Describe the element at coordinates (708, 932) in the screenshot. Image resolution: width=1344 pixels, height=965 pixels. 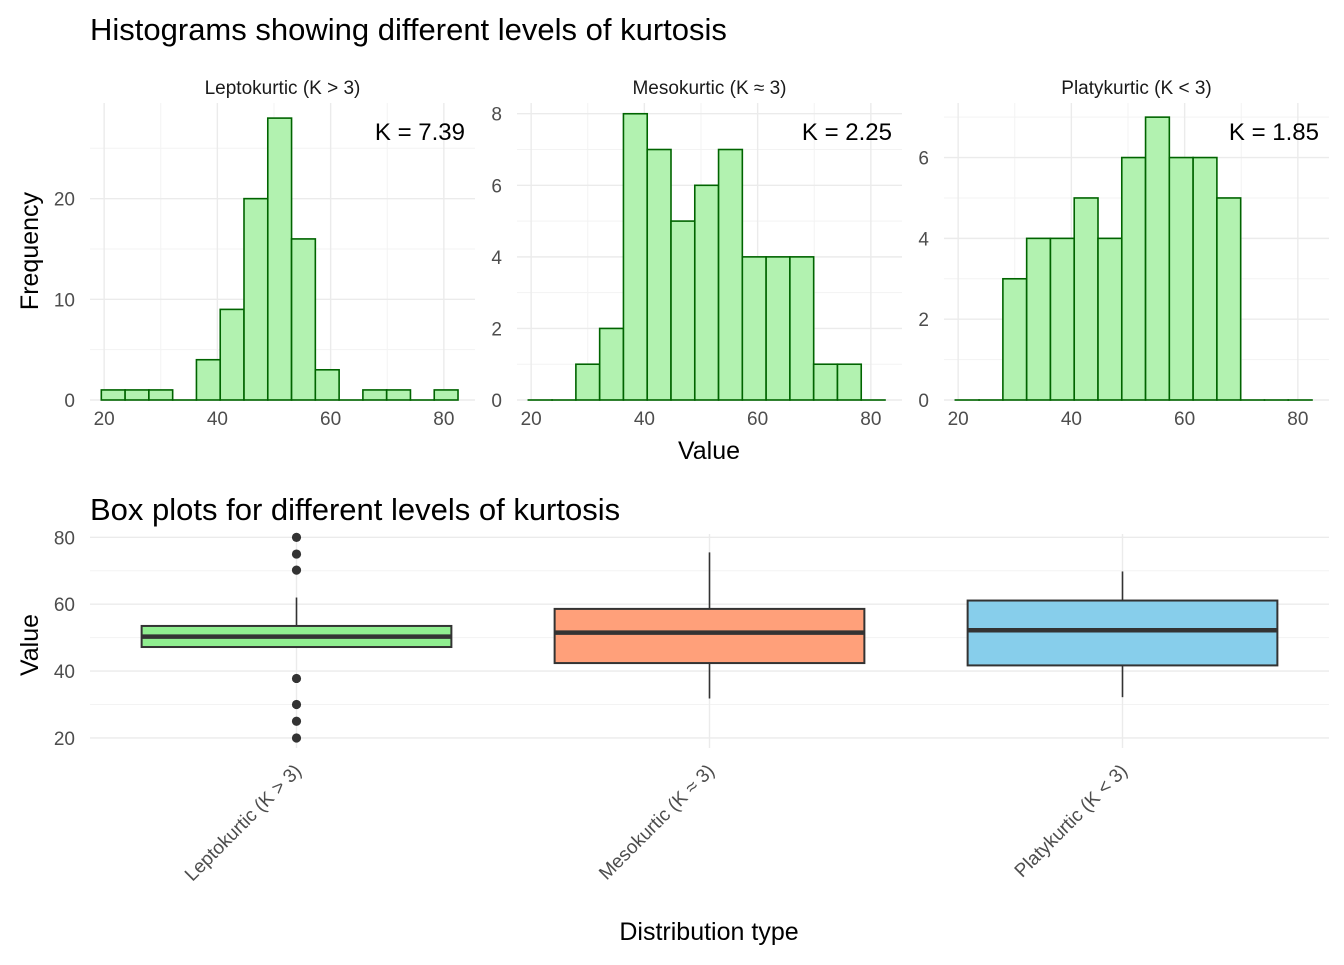
I see `boxplots-x-axis-label: Distribution type` at that location.